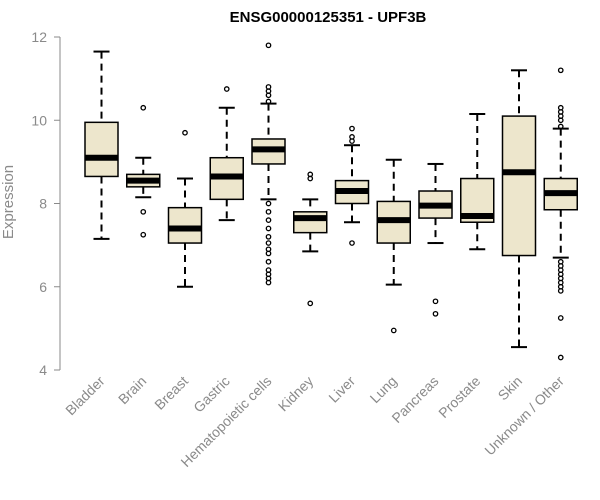  Describe the element at coordinates (328, 17) in the screenshot. I see `chart-title: ENSG00000125351 - UPF3B` at that location.